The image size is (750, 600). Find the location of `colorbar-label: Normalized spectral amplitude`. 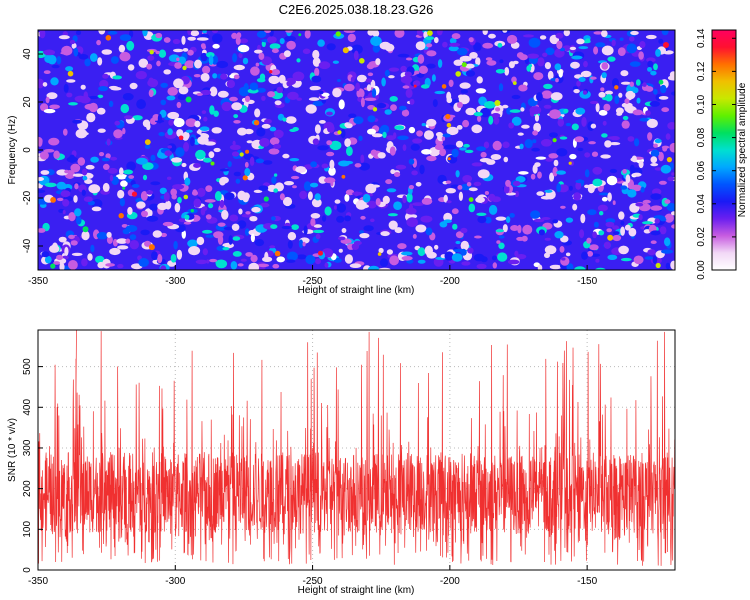

colorbar-label: Normalized spectral amplitude is located at coordinates (742, 149).